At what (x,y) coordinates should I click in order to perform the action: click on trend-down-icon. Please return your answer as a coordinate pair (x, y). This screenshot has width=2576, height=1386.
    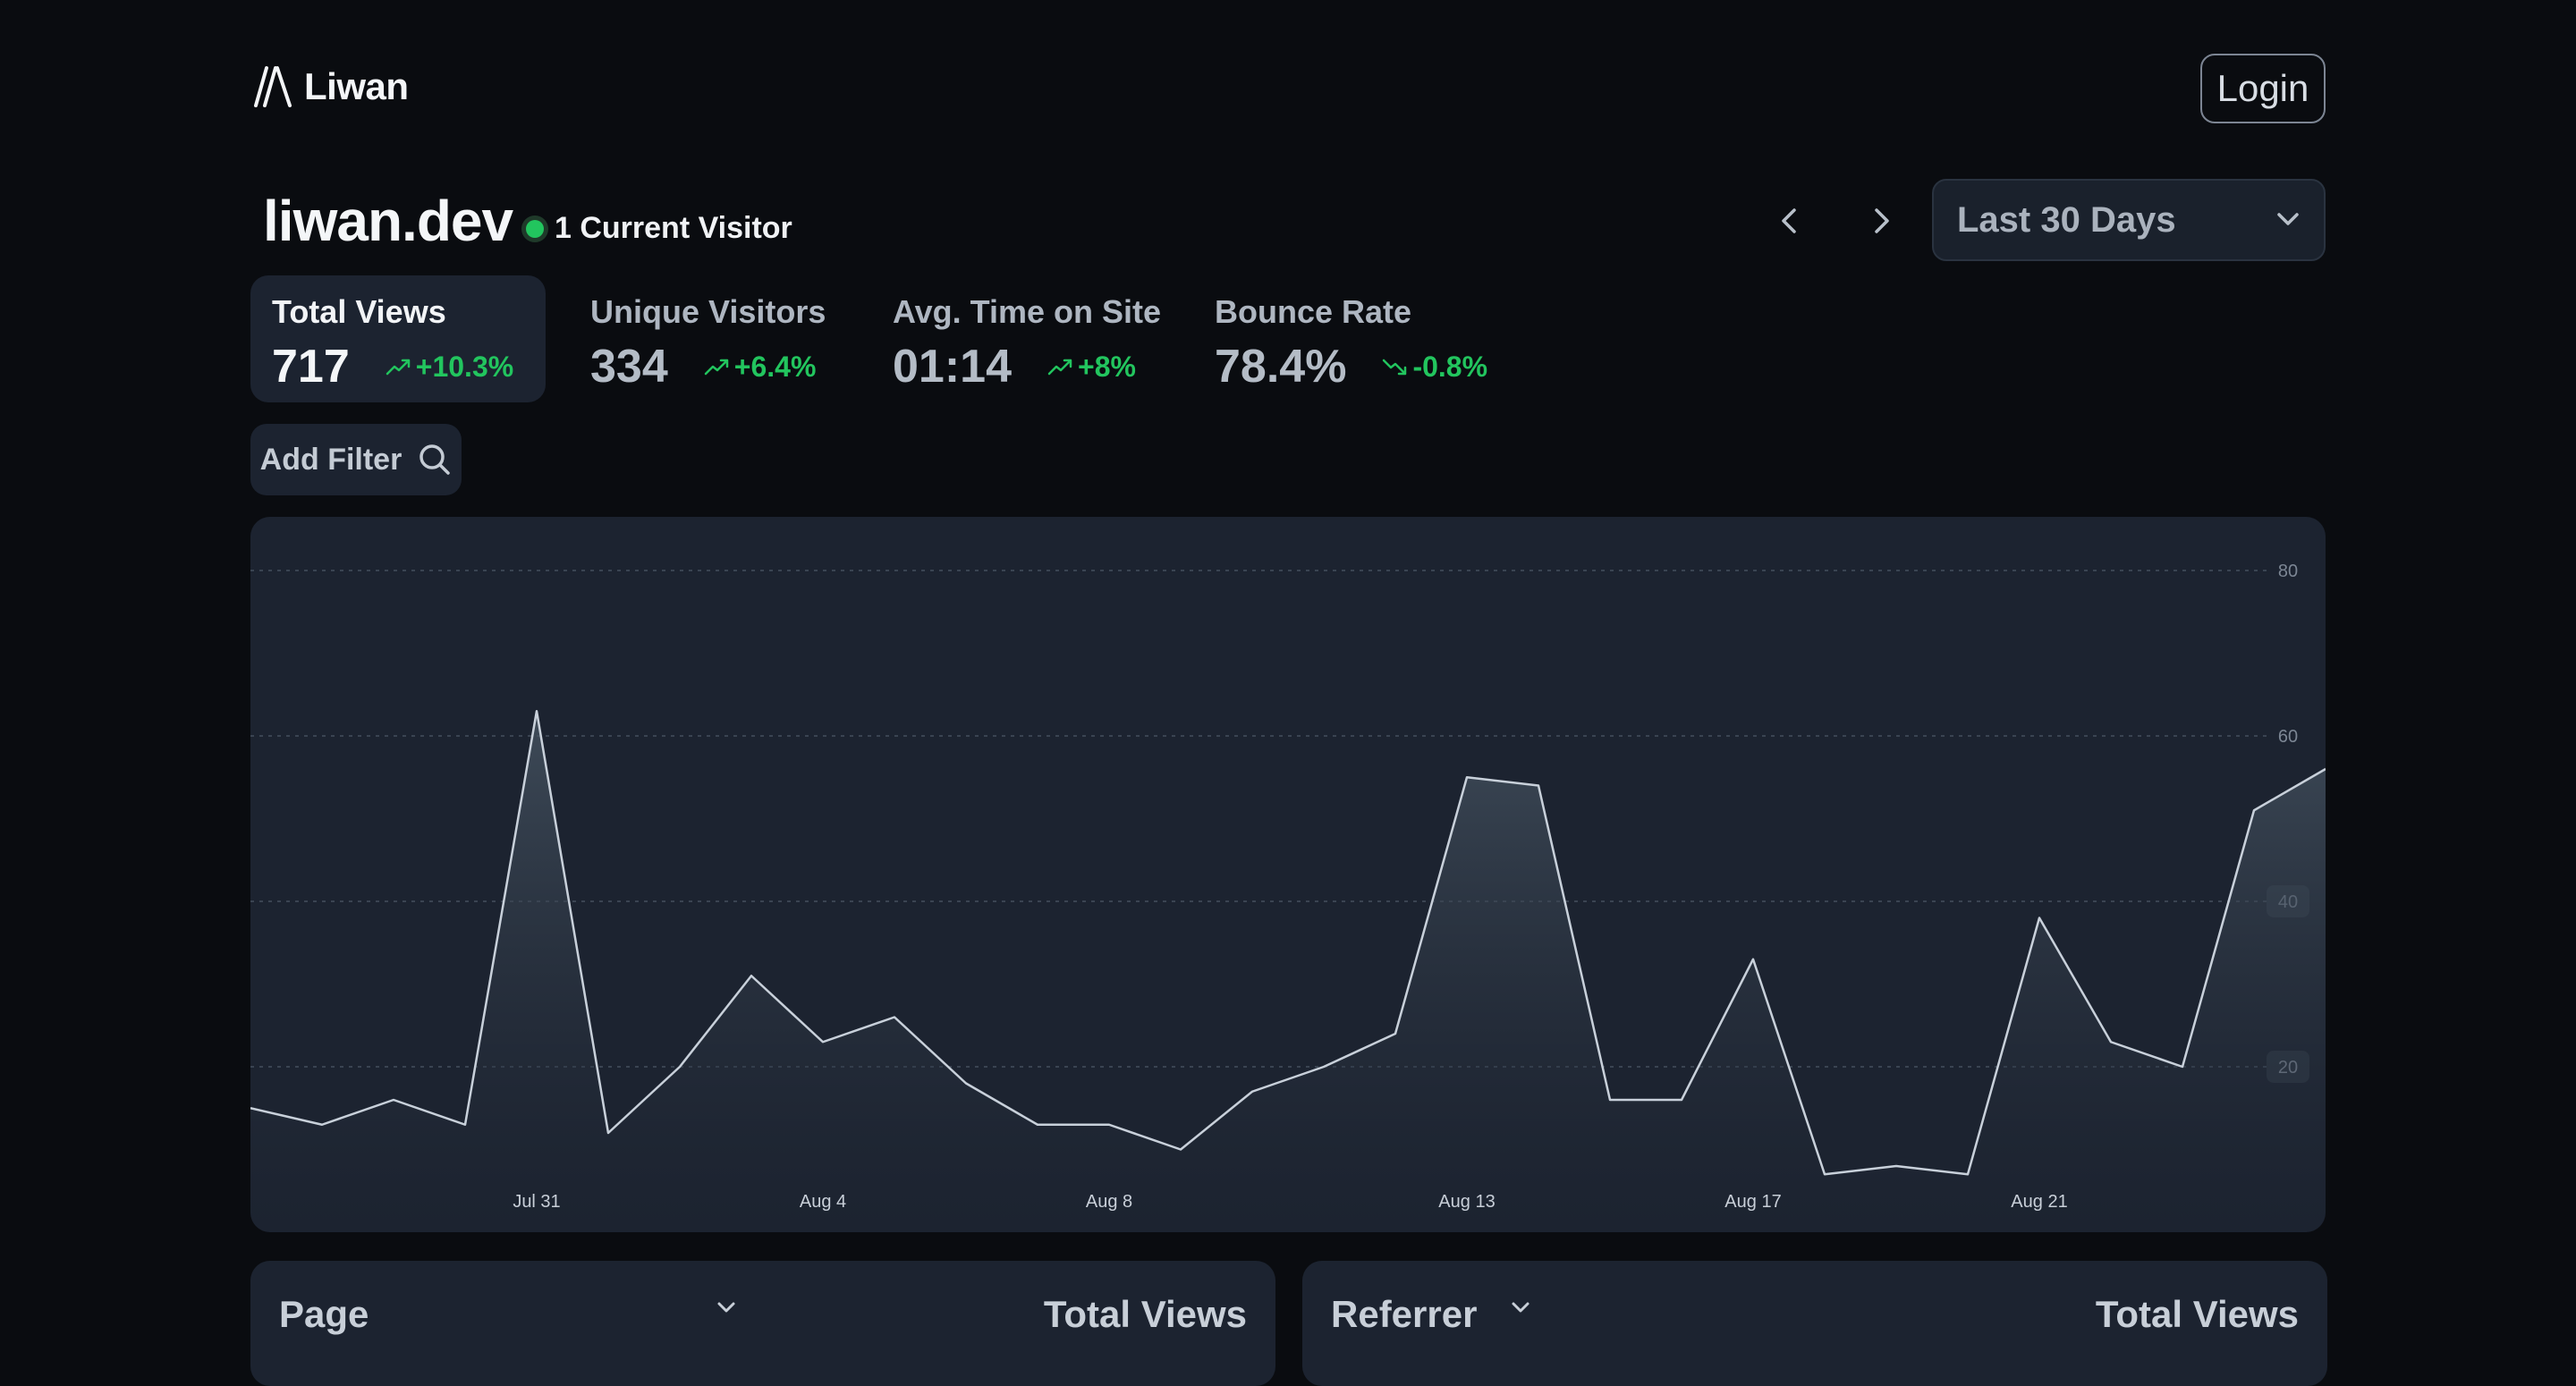
    Looking at the image, I should click on (1395, 367).